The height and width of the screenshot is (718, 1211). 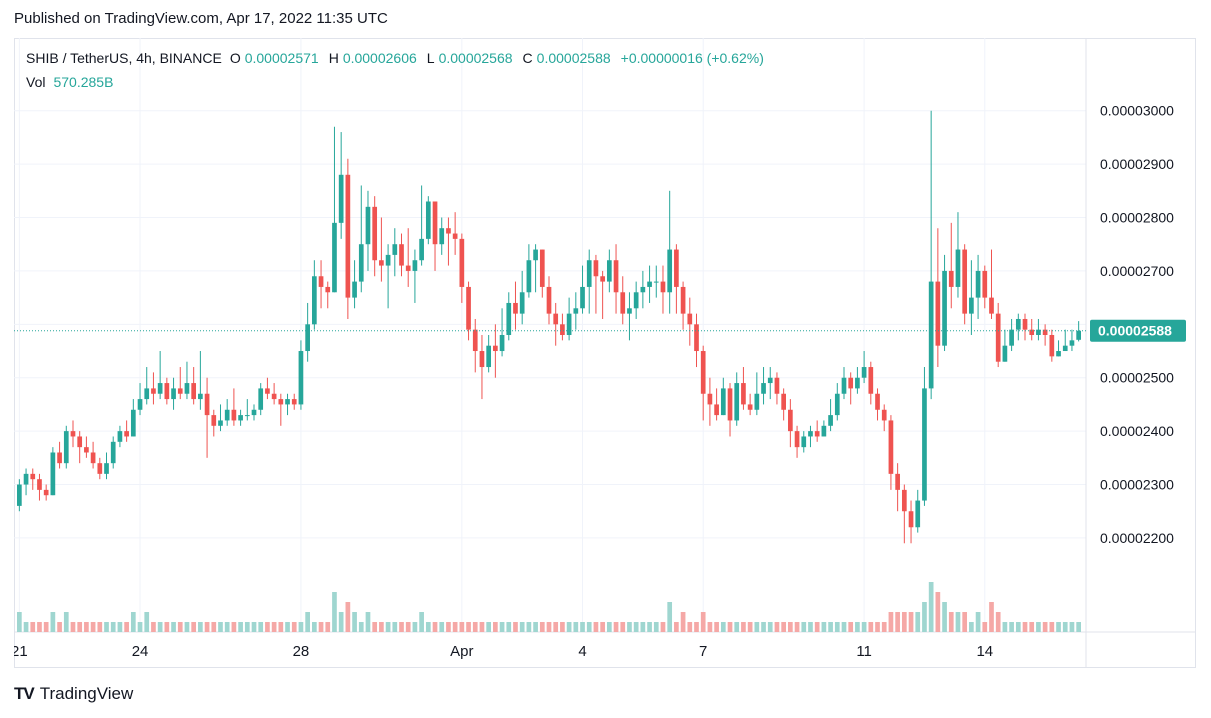 What do you see at coordinates (69, 82) in the screenshot?
I see `volume-legend: Vol 570.285B` at bounding box center [69, 82].